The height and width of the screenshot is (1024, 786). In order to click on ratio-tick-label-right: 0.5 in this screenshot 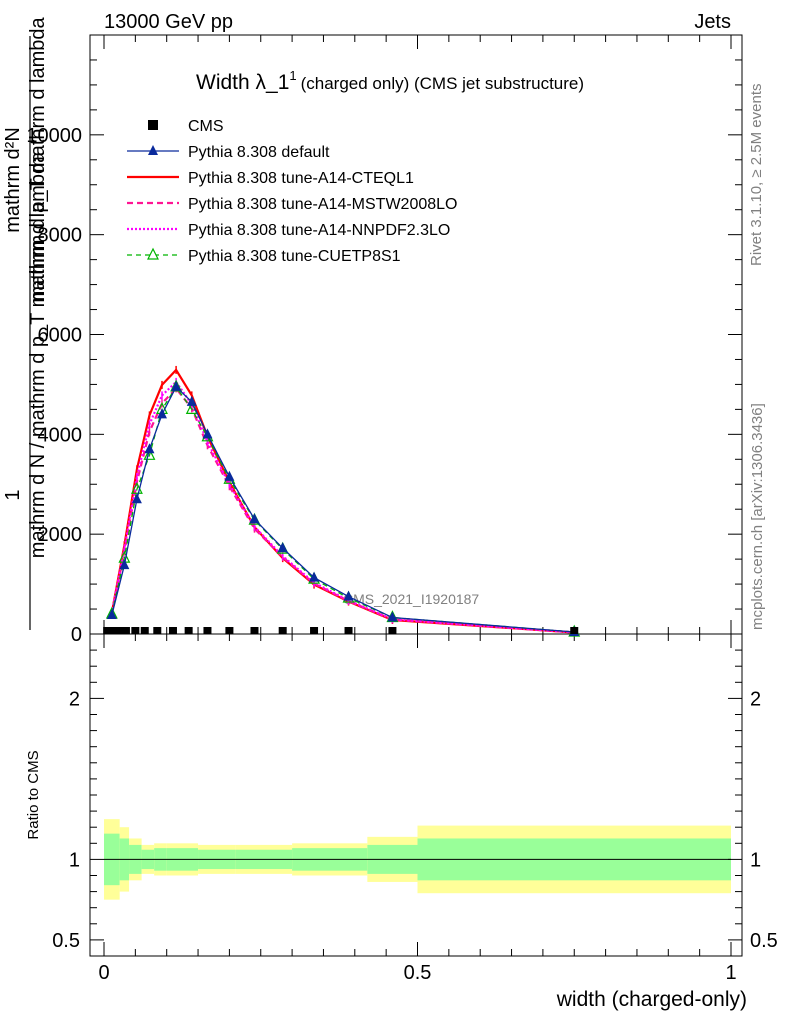, I will do `click(764, 941)`.